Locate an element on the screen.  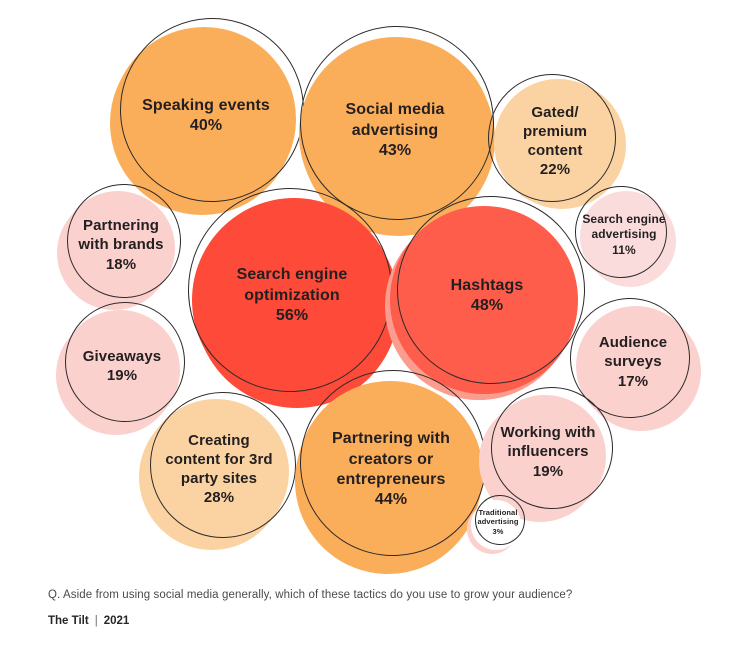
bubble-label: Giveaways 19% is located at coordinates (122, 365).